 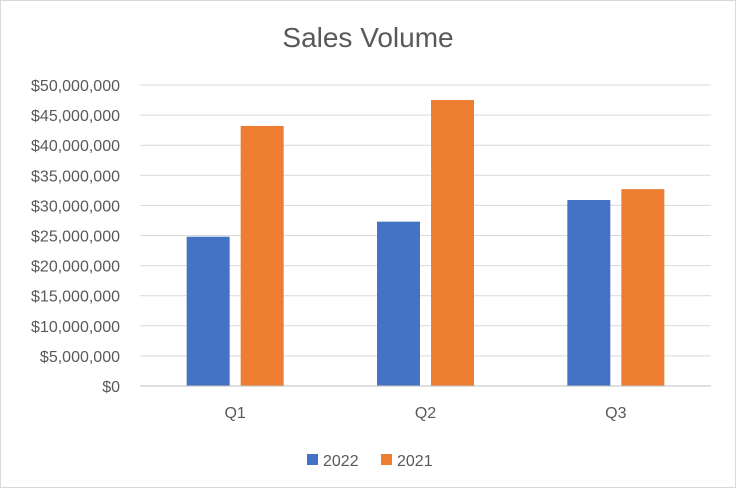 I want to click on y-tick-label: $25,000,000, so click(x=75, y=237).